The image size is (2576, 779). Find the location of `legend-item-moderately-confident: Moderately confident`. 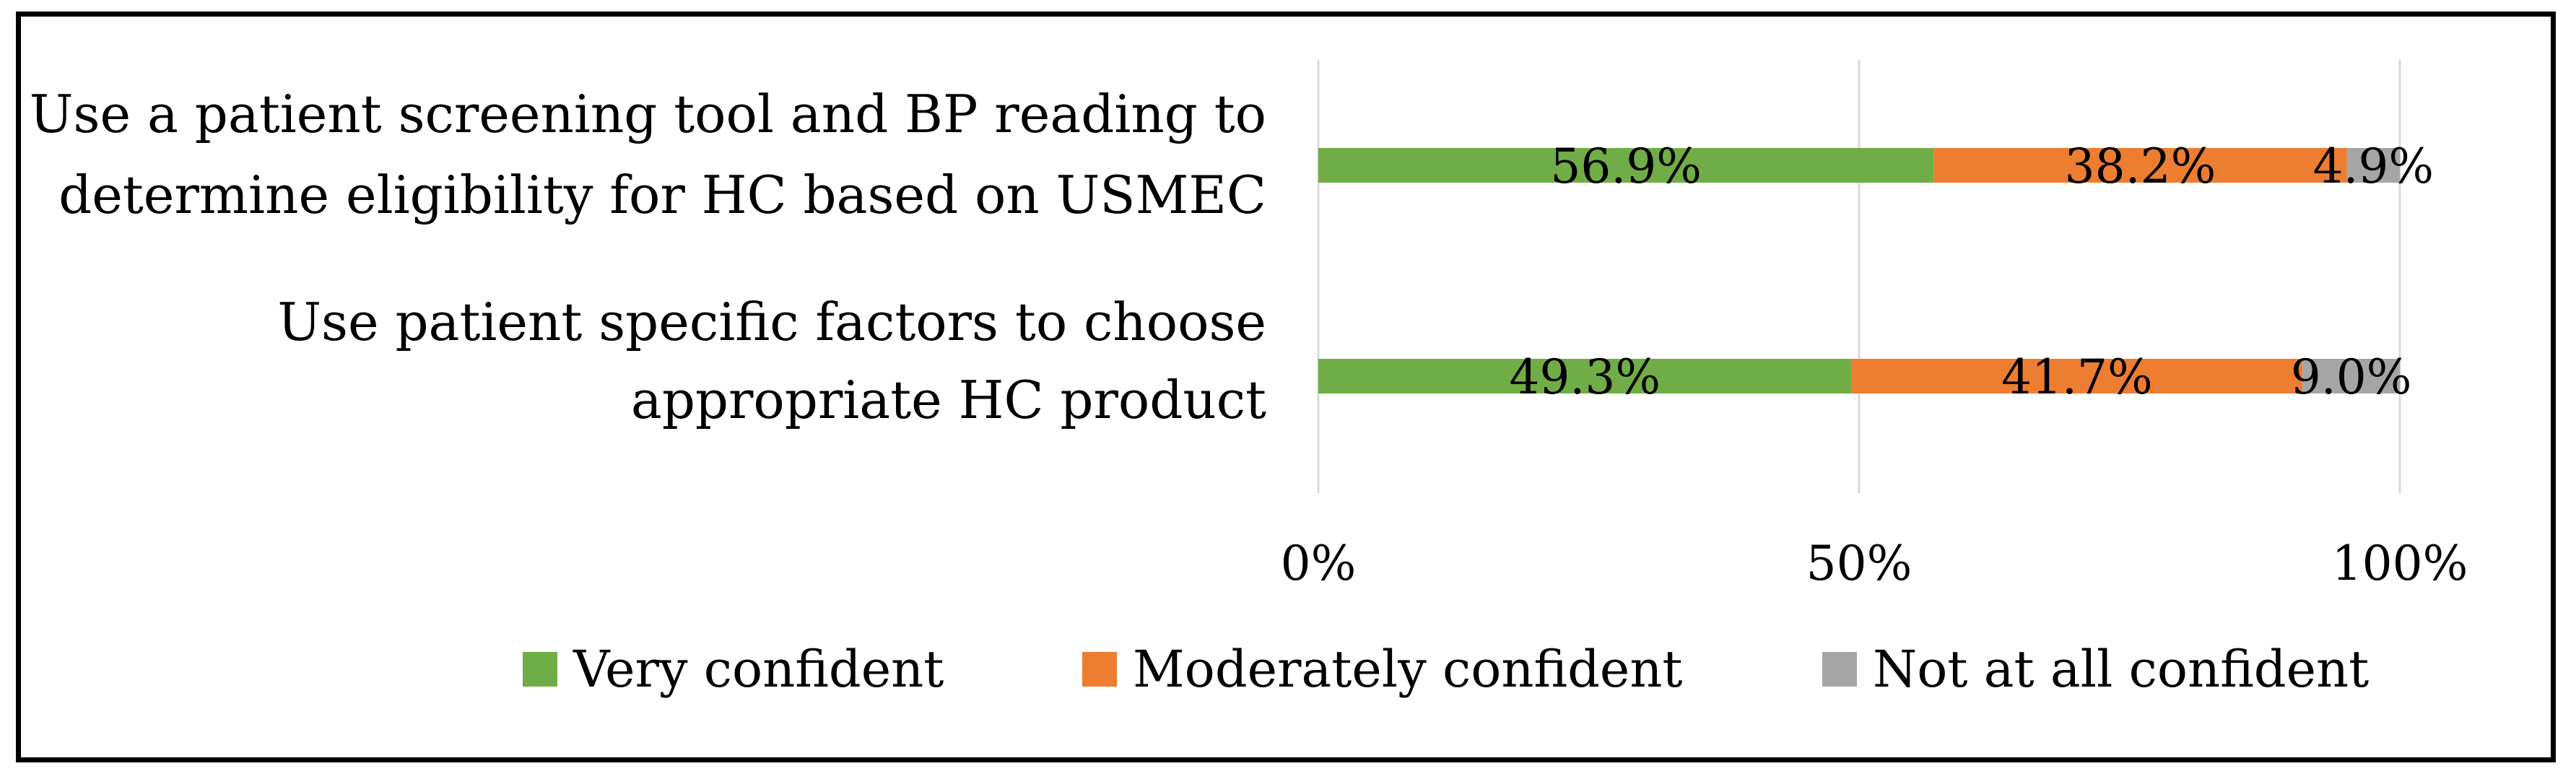

legend-item-moderately-confident: Moderately confident is located at coordinates (1382, 670).